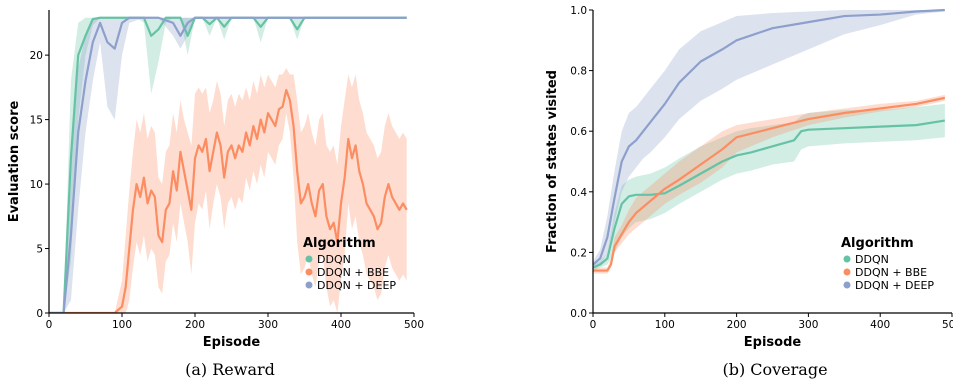 This screenshot has width=953, height=390. Describe the element at coordinates (578, 132) in the screenshot. I see `y-tick-label: 0.6` at that location.